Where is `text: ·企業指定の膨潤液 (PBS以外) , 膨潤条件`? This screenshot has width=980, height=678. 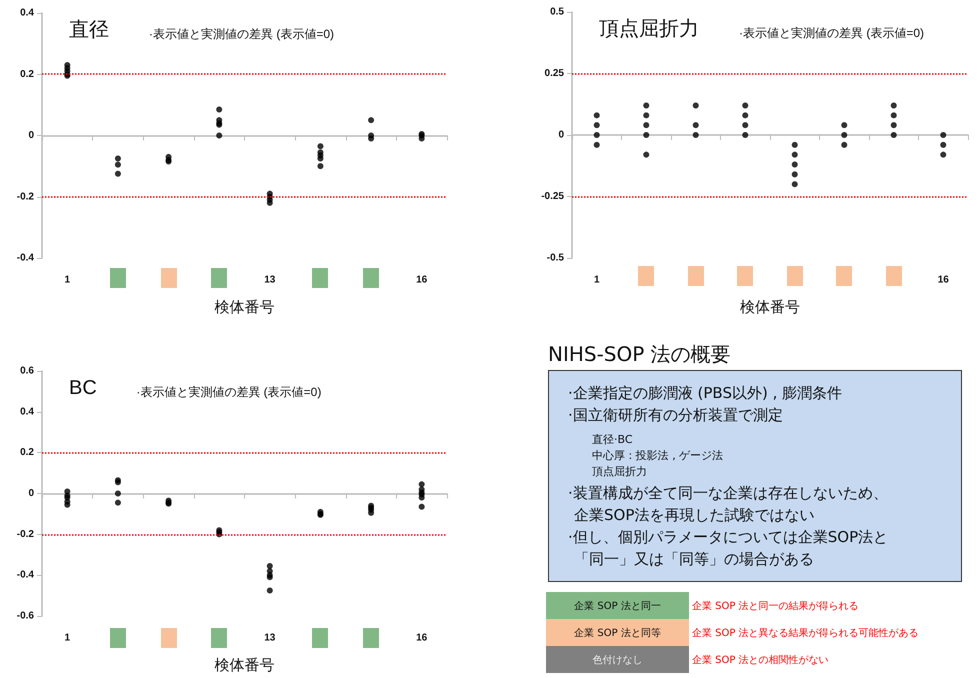
text: ·企業指定の膨潤液 (PBS以外) , 膨潤条件 is located at coordinates (705, 393).